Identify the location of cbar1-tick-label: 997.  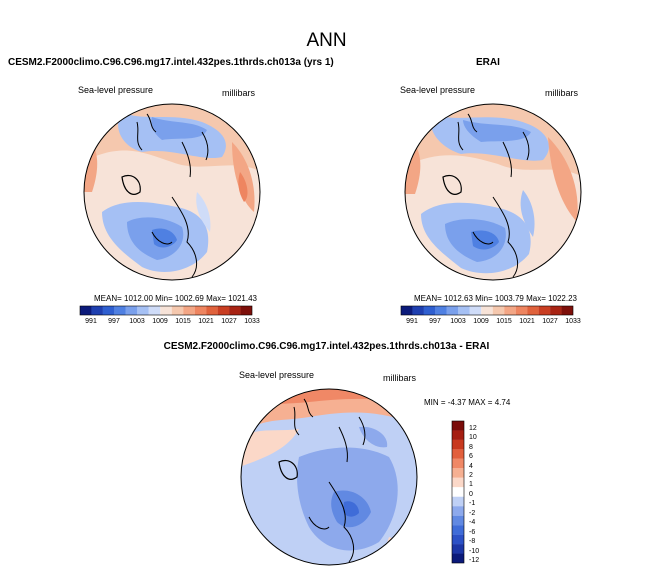
(114, 321).